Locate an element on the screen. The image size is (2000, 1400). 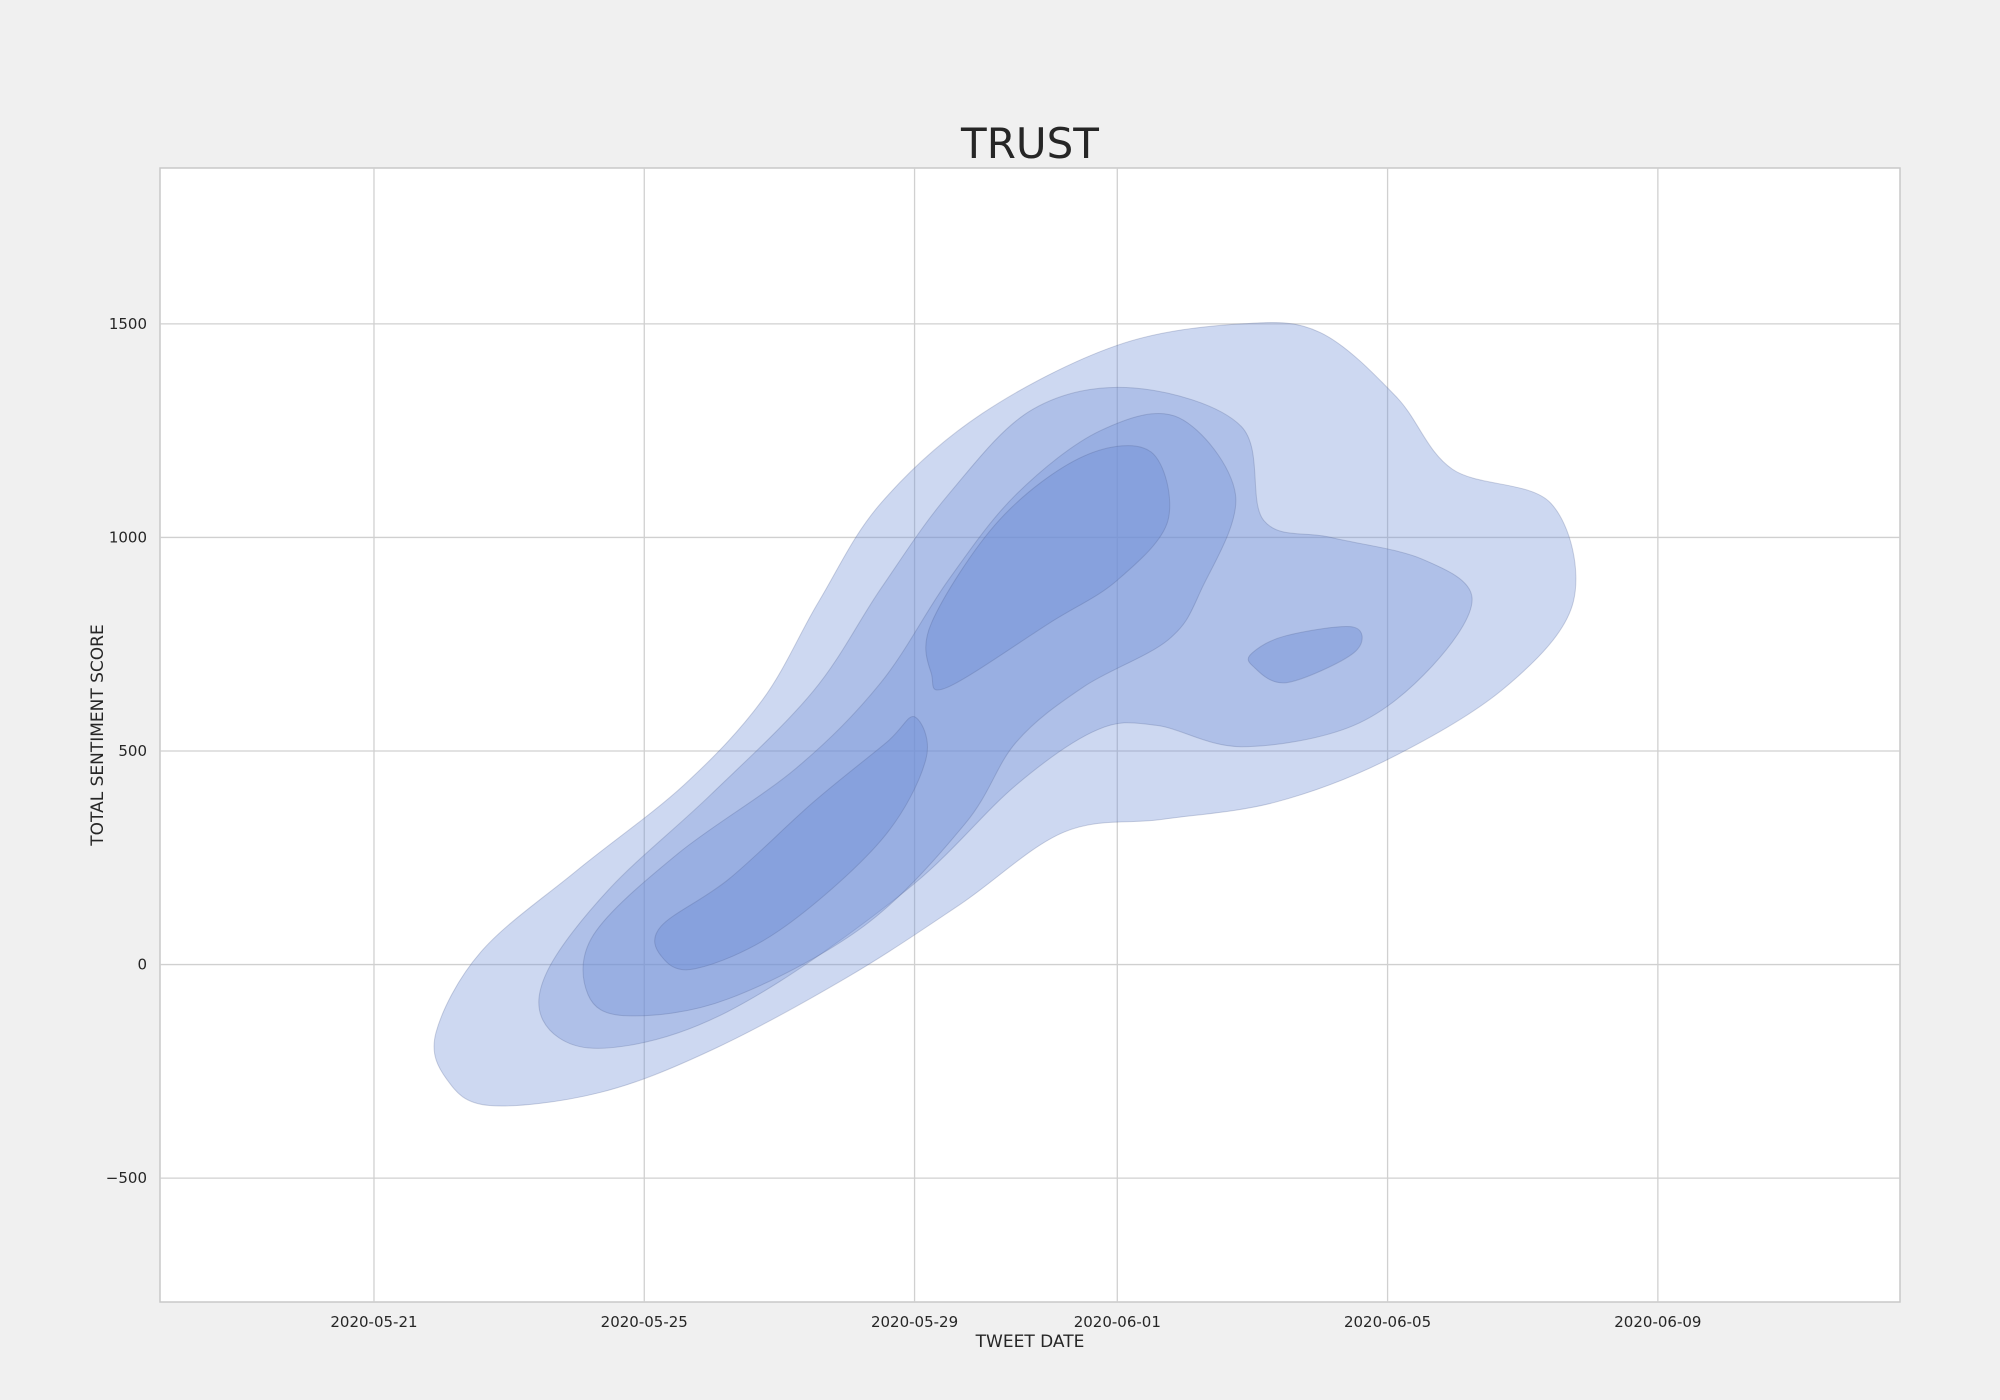
x-tick-label: 2020-05-25 is located at coordinates (644, 1322).